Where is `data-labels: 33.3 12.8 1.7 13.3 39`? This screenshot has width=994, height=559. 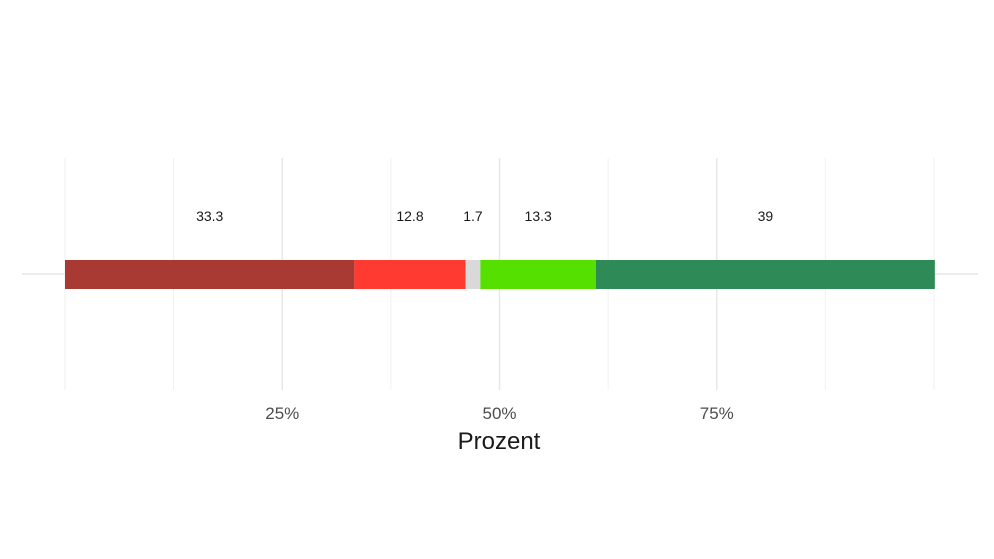
data-labels: 33.3 12.8 1.7 13.3 39 is located at coordinates (484, 216).